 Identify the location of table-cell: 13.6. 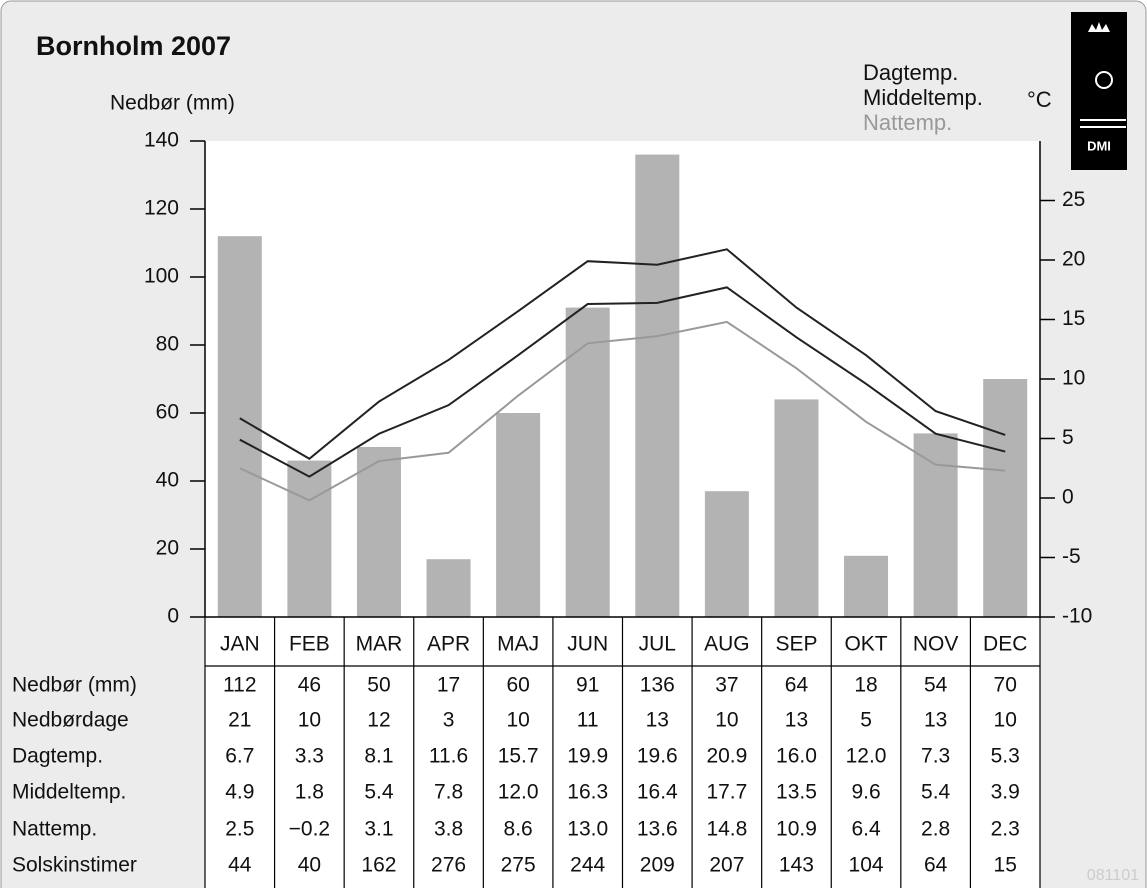
(657, 829).